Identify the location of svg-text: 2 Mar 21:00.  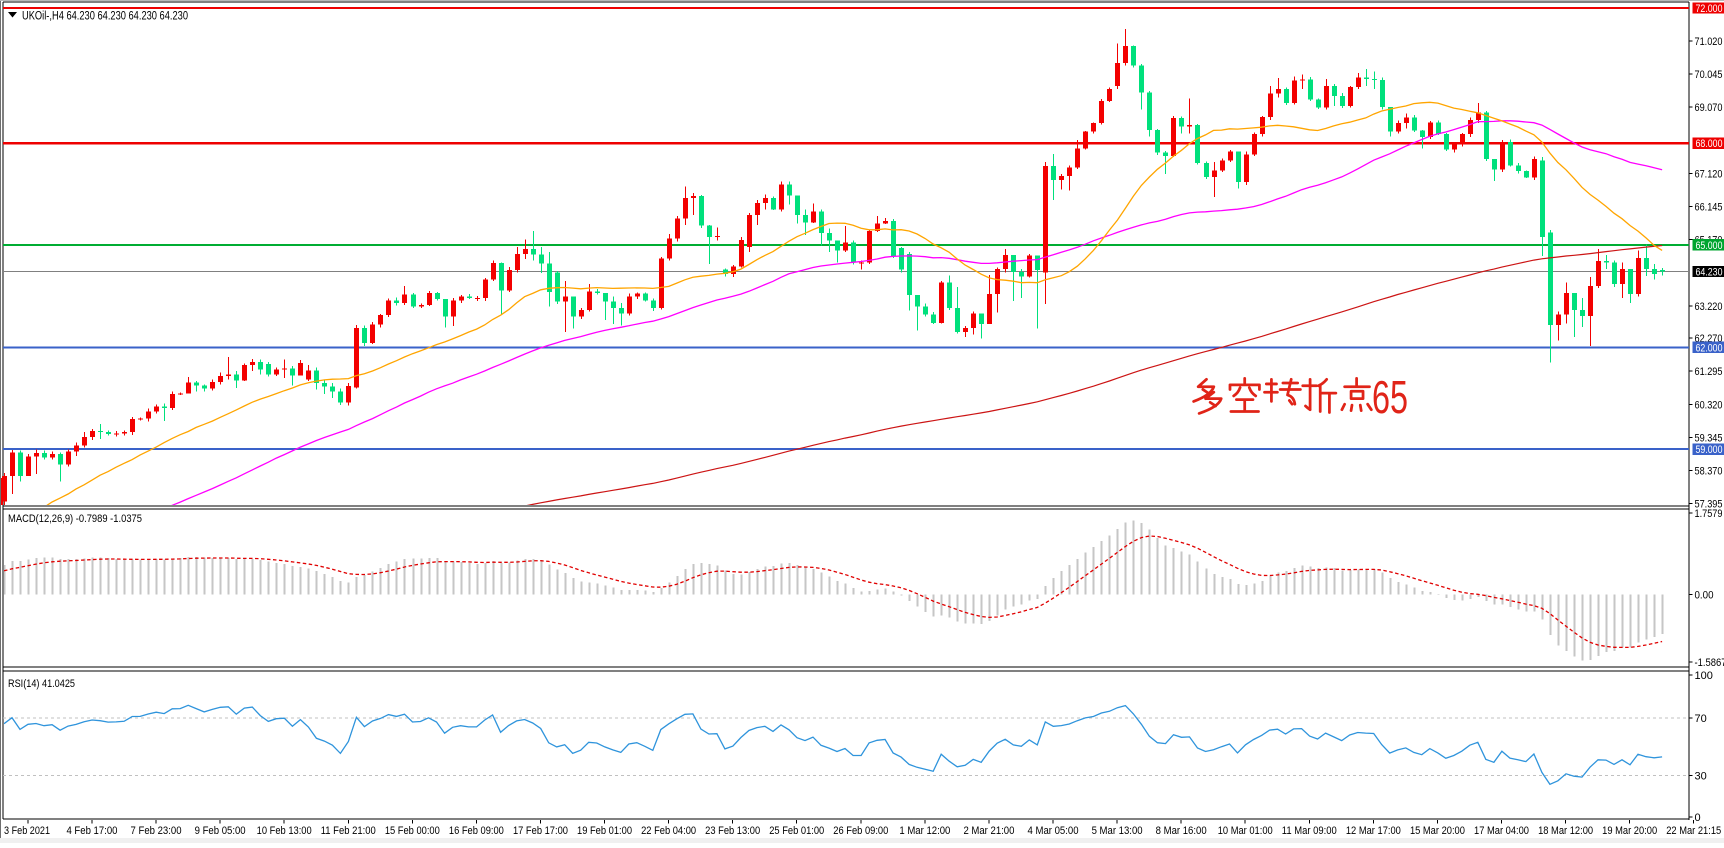
(988, 831).